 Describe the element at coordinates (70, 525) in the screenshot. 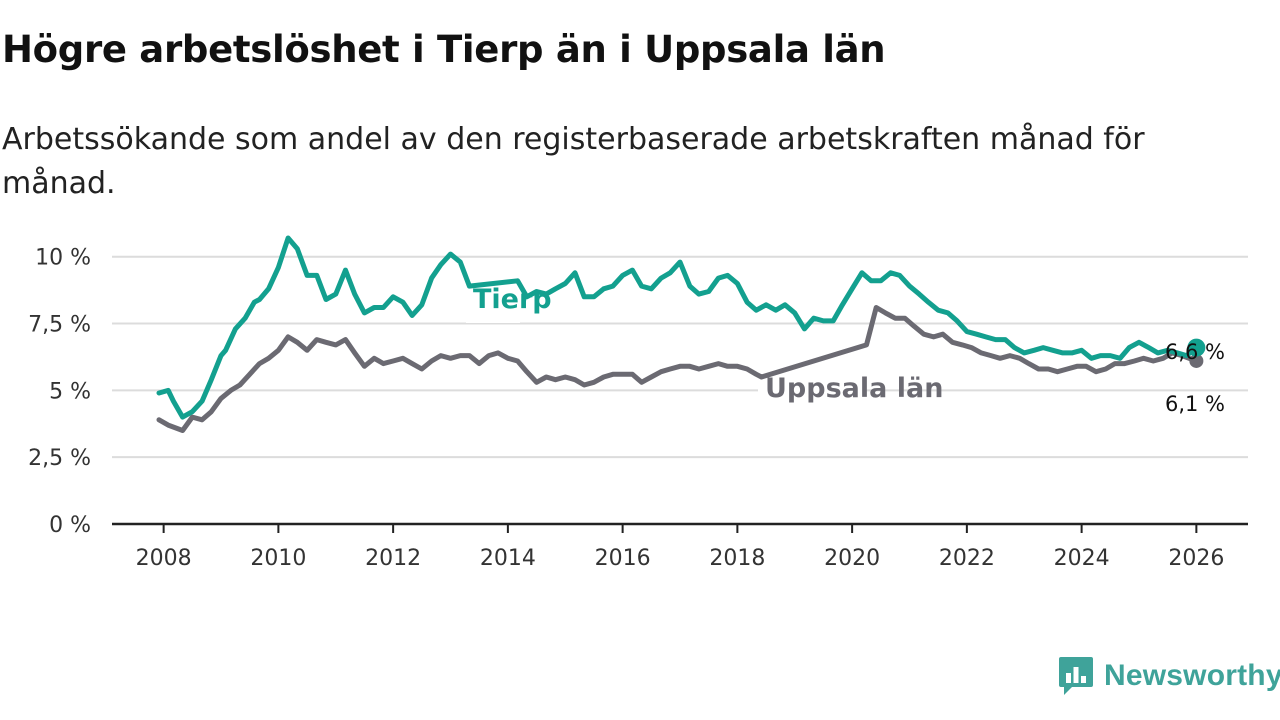

I see `y-tick-label: 0 %` at that location.